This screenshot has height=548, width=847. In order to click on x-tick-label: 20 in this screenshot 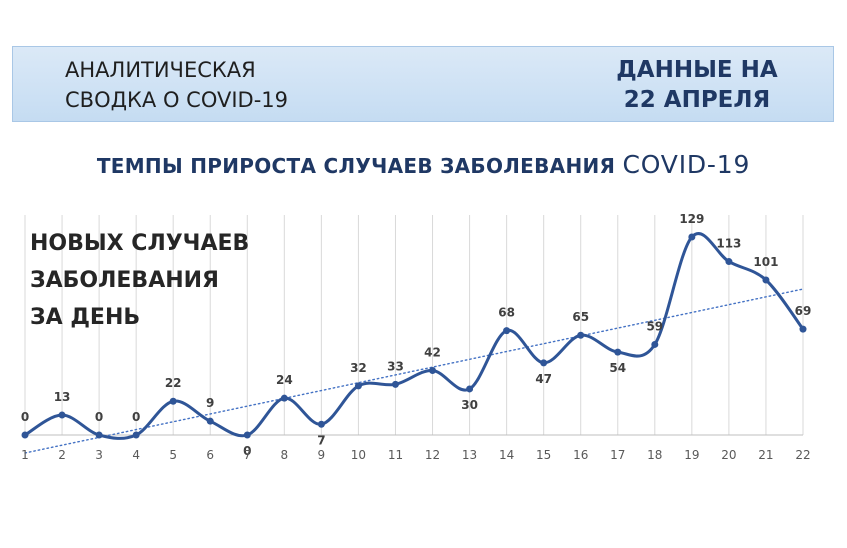, I will do `click(728, 455)`.